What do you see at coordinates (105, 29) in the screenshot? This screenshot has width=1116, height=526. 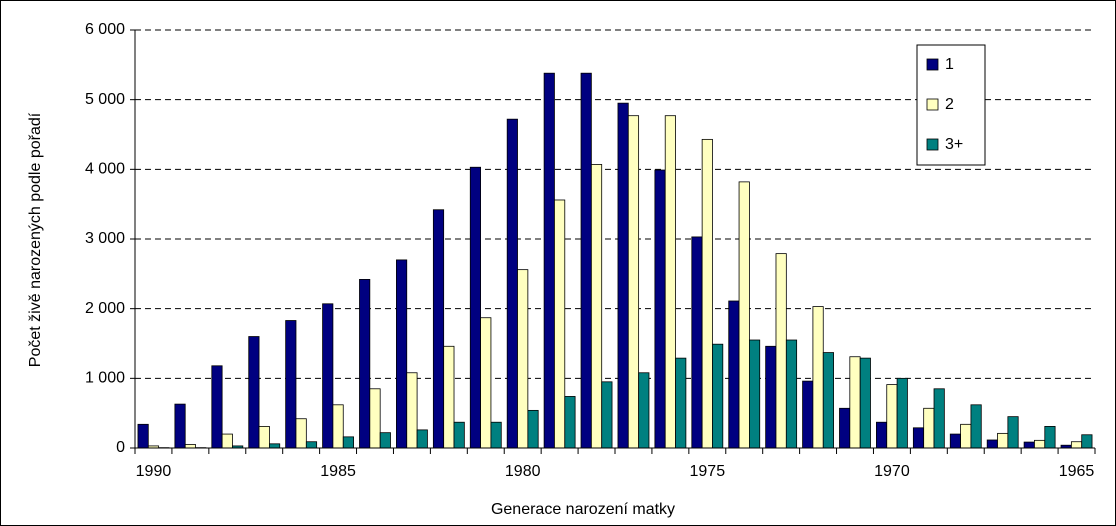 I see `y-tick-label: 6 000` at bounding box center [105, 29].